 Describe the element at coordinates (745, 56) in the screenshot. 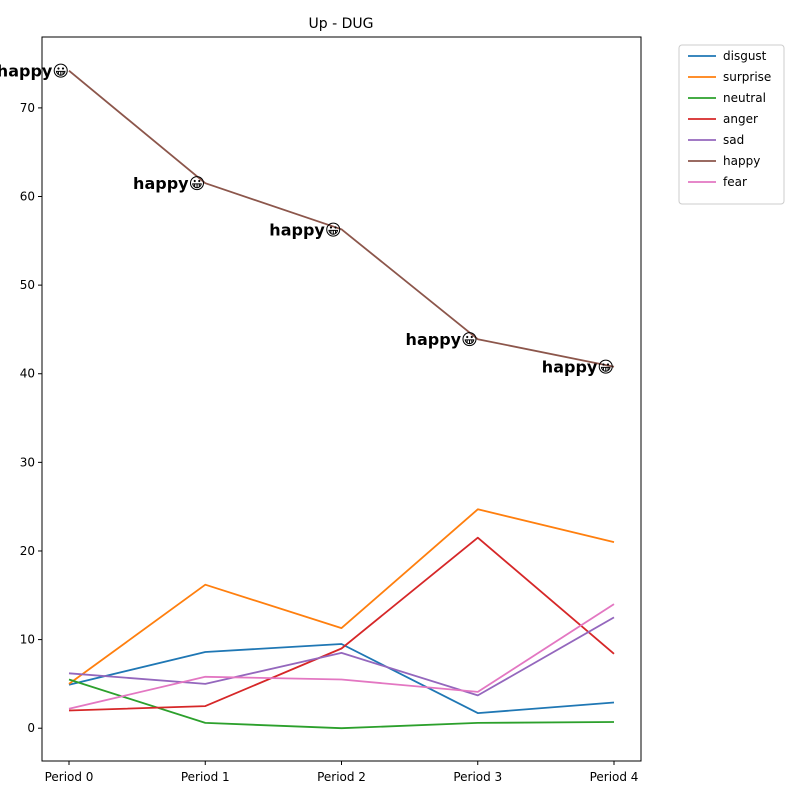

I see `legend-label-disgust: disgust` at that location.